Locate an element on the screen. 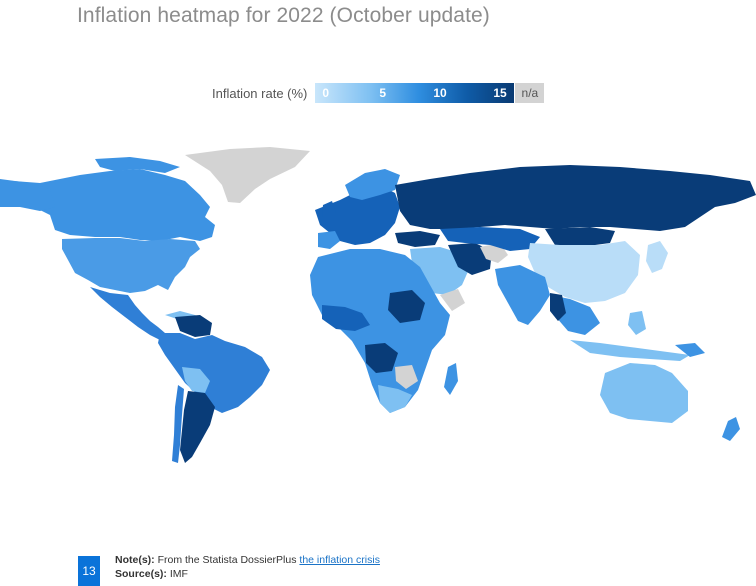 Image resolution: width=756 pixels, height=586 pixels. legend-color-scale: 0 5 10 15 is located at coordinates (415, 93).